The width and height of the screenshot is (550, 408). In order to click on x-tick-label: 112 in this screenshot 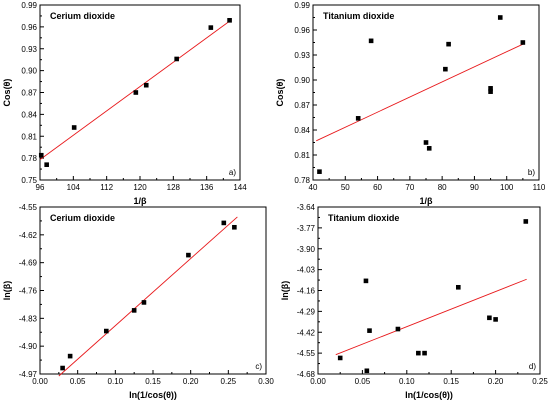, I will do `click(106, 187)`.